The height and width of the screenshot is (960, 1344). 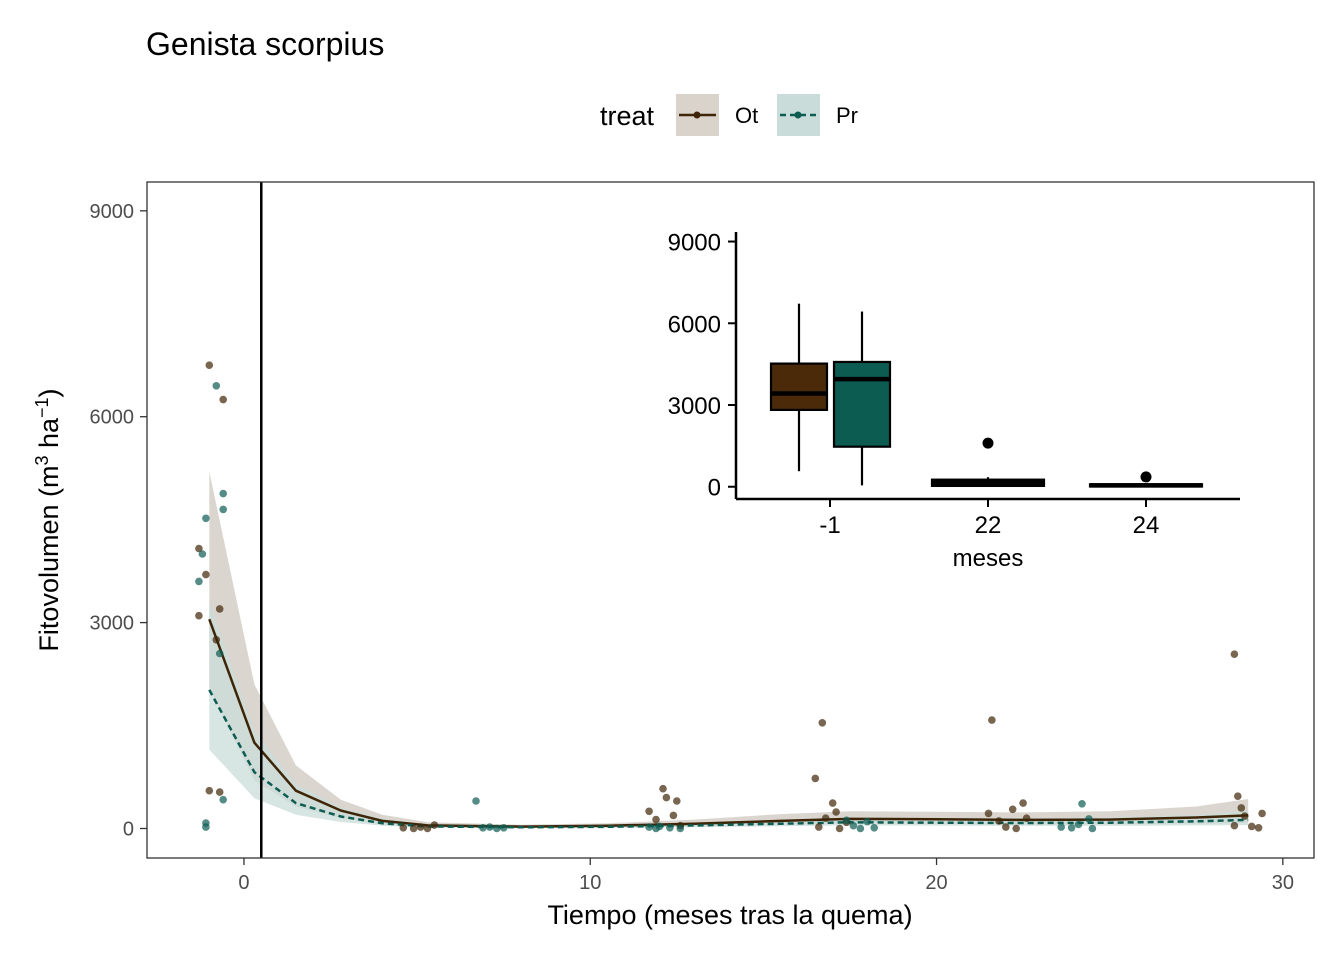 What do you see at coordinates (265, 44) in the screenshot?
I see `chart-title: Genista scorpius` at bounding box center [265, 44].